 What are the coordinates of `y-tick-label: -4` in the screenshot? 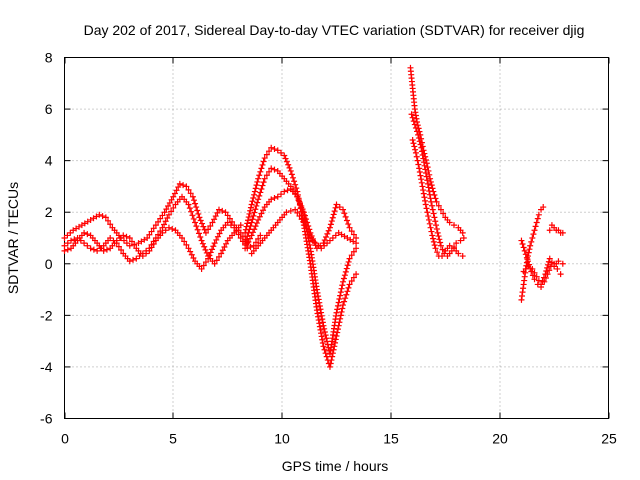 It's located at (46, 367).